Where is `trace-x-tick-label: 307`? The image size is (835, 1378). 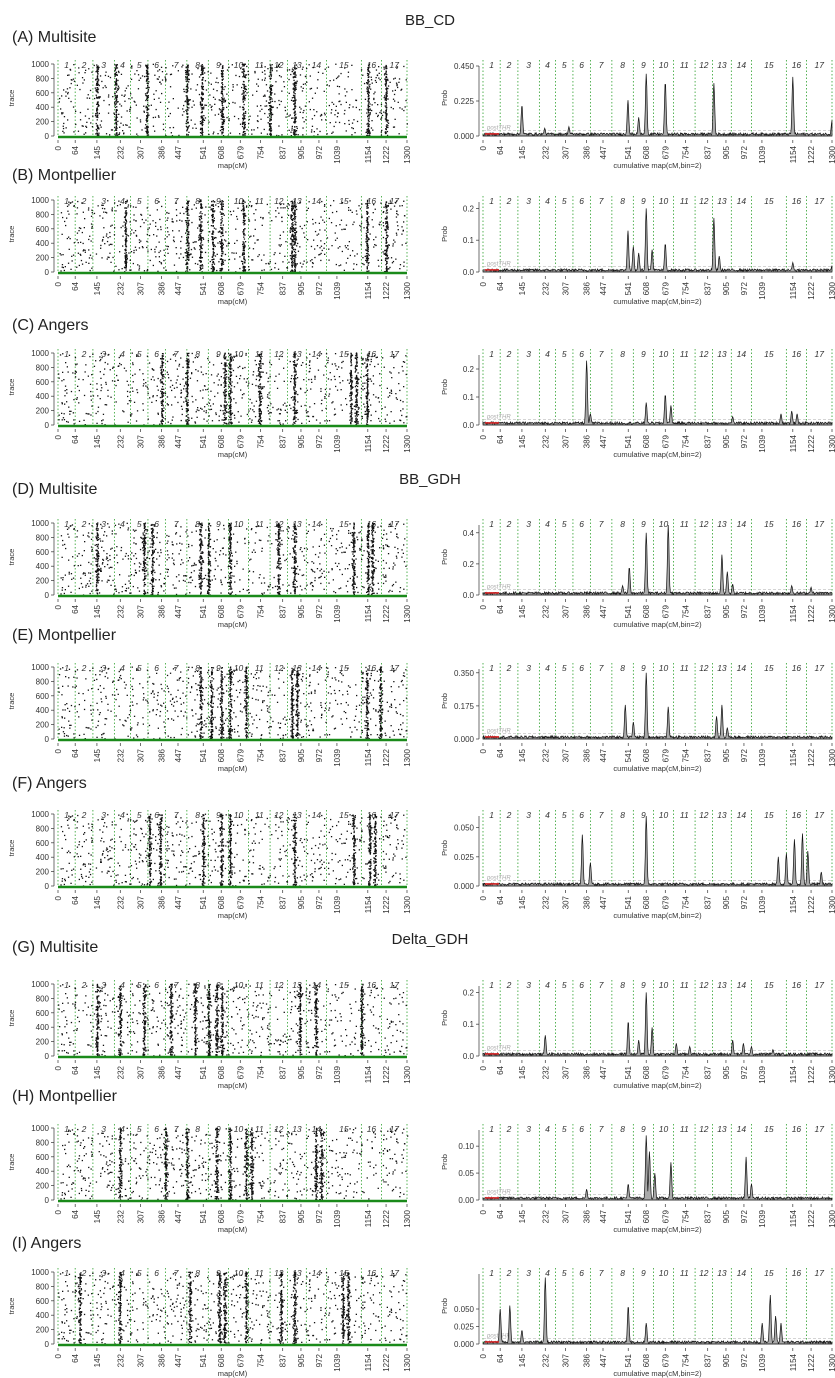 trace-x-tick-label: 307 is located at coordinates (140, 288).